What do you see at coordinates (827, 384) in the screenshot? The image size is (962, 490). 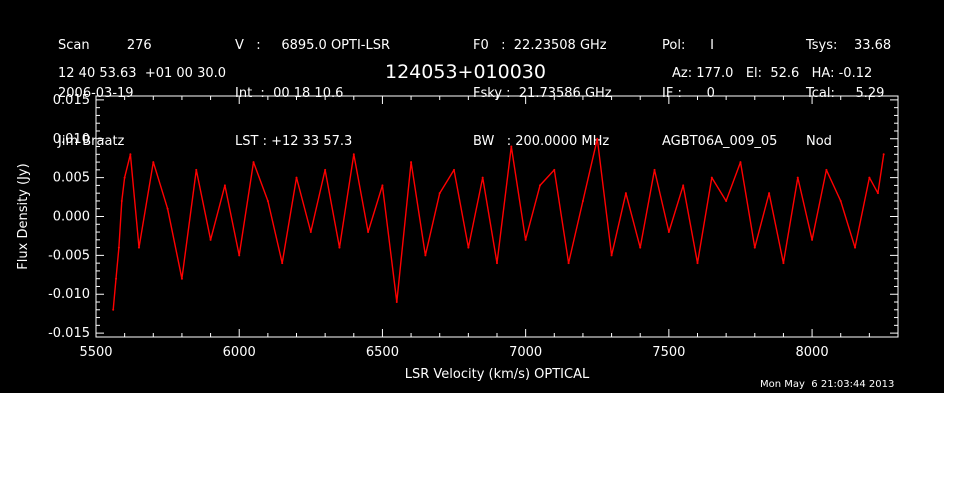 I see `timestamp: Mon May 6 21:03:44 2013` at bounding box center [827, 384].